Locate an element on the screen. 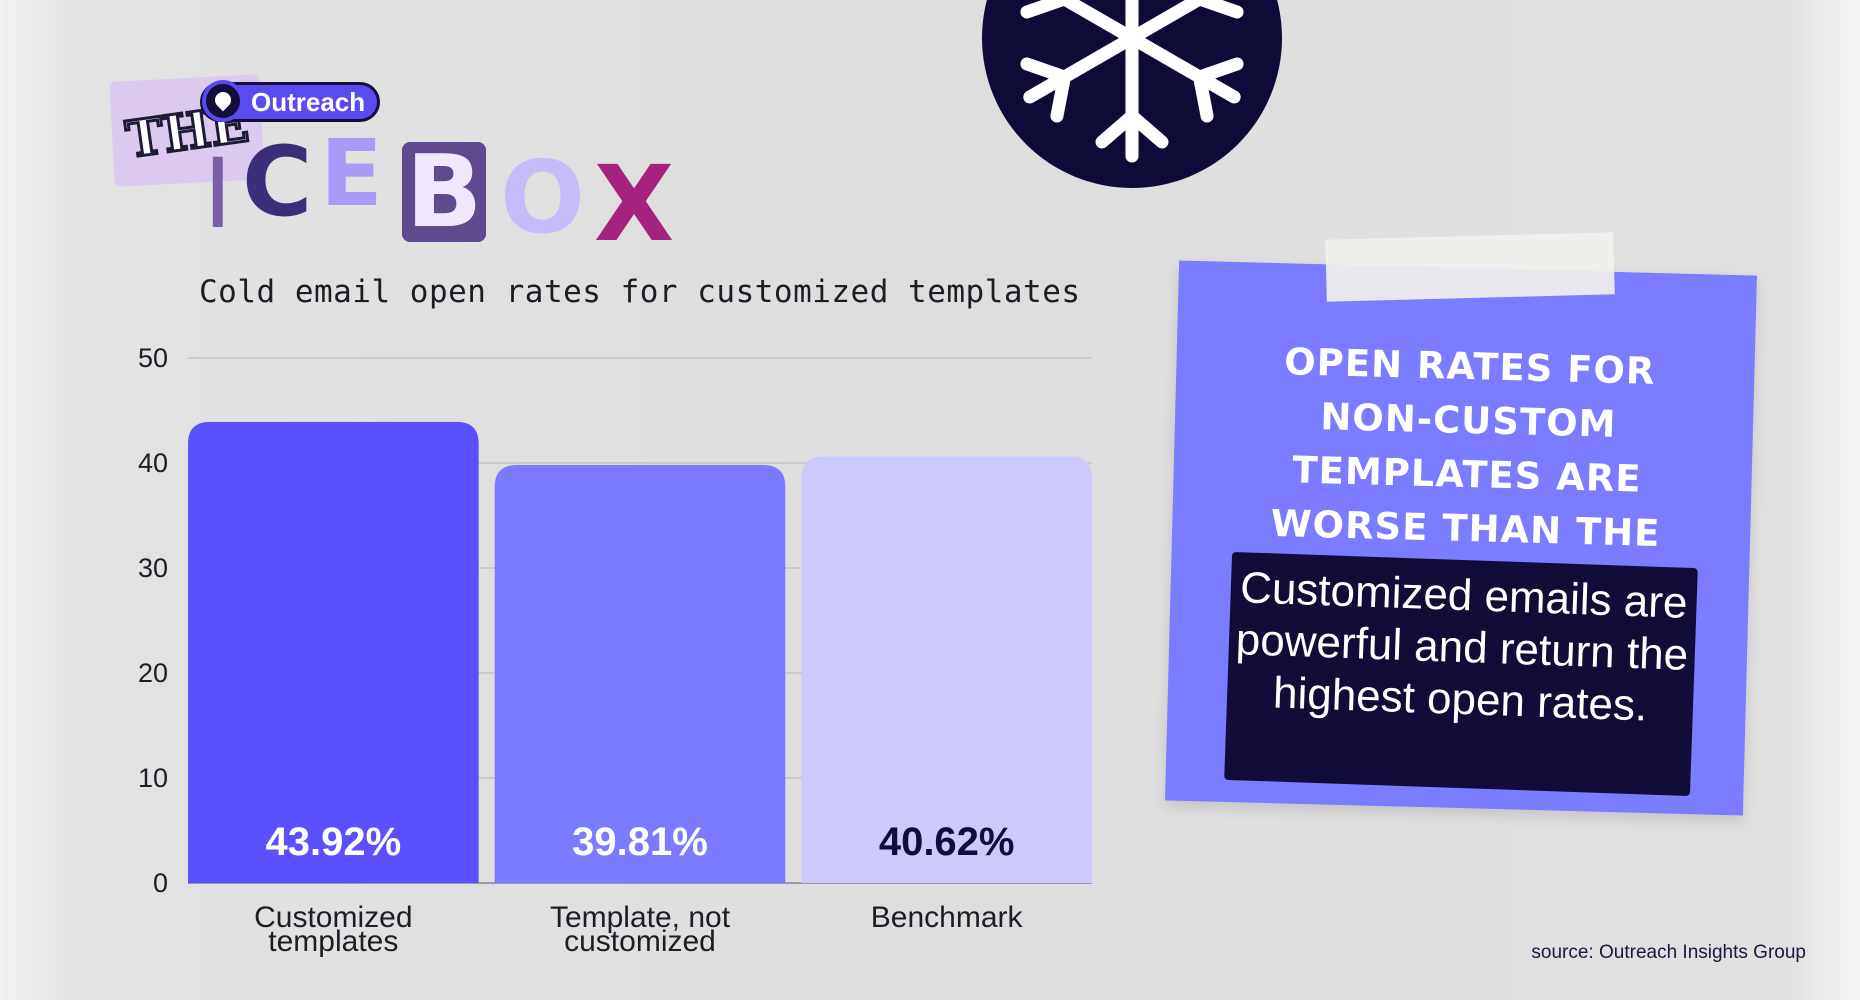  logo-letter-o: O is located at coordinates (543, 197).